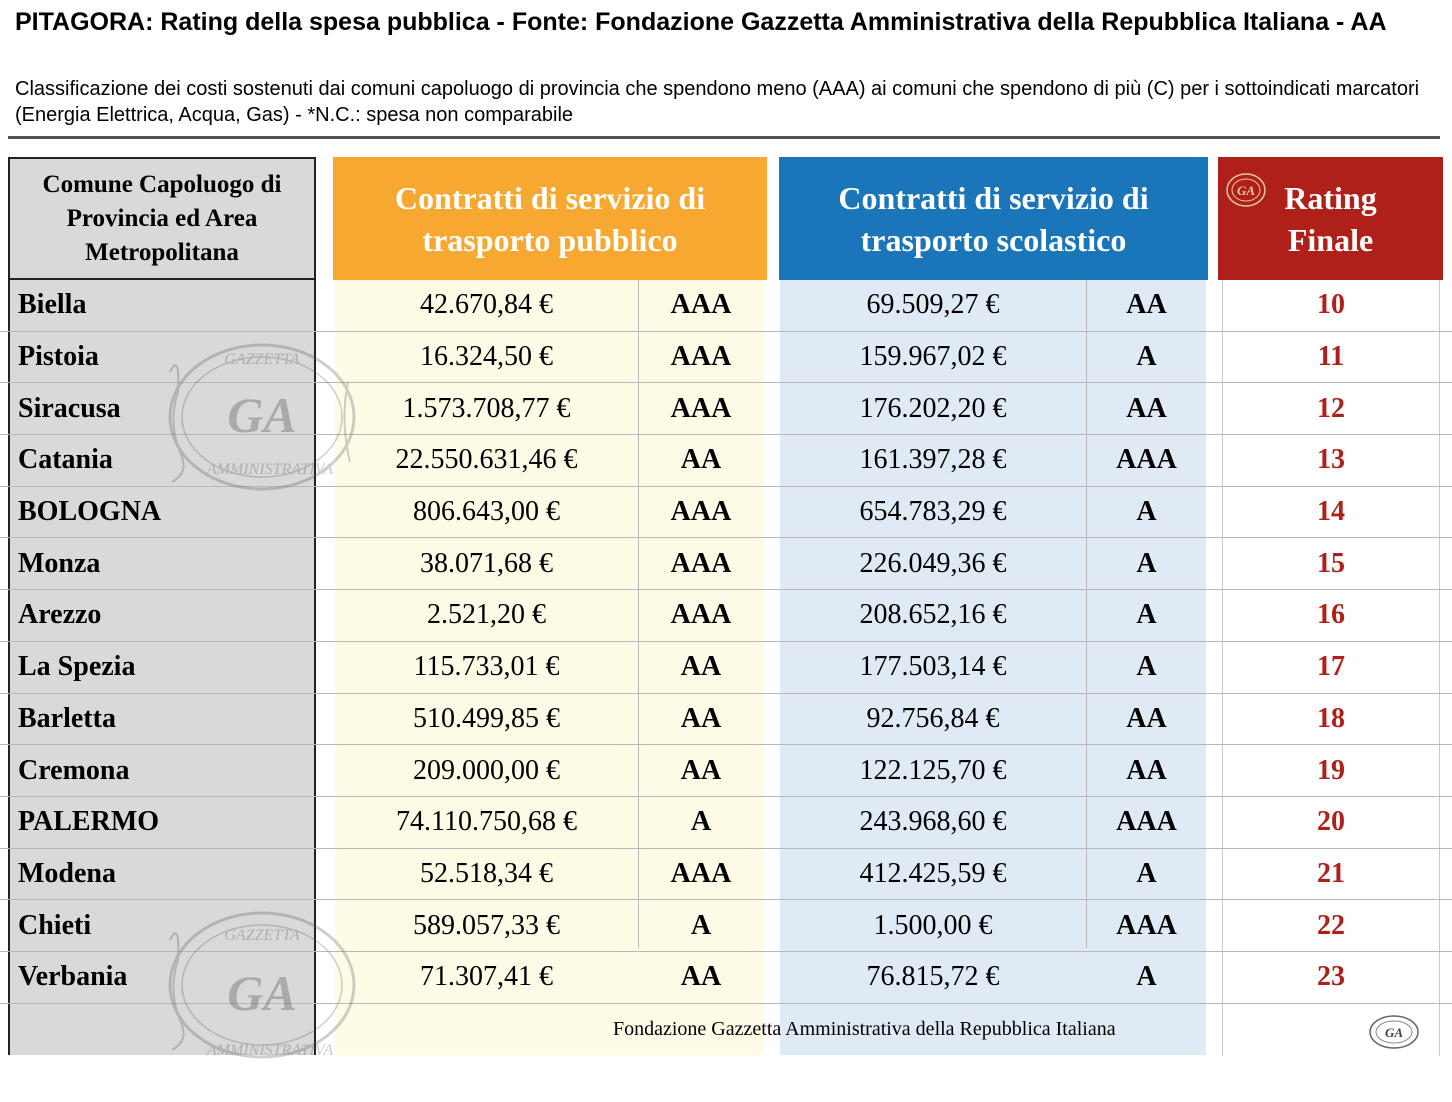 Image resolution: width=1452 pixels, height=1102 pixels. What do you see at coordinates (89, 822) in the screenshot?
I see `city-cell: PALERMO` at bounding box center [89, 822].